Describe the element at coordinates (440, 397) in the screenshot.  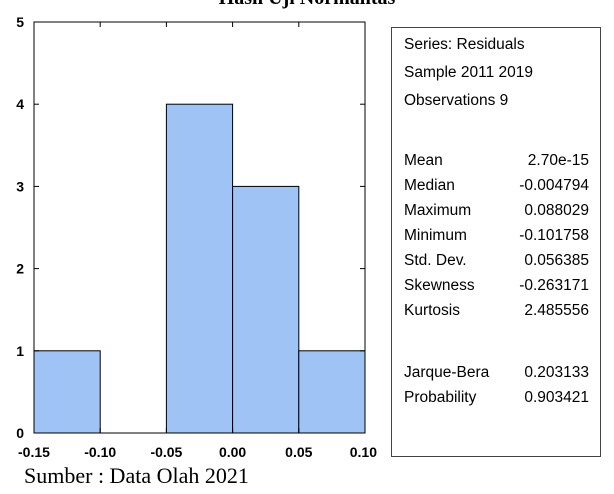
I see `stat-label: Probability` at that location.